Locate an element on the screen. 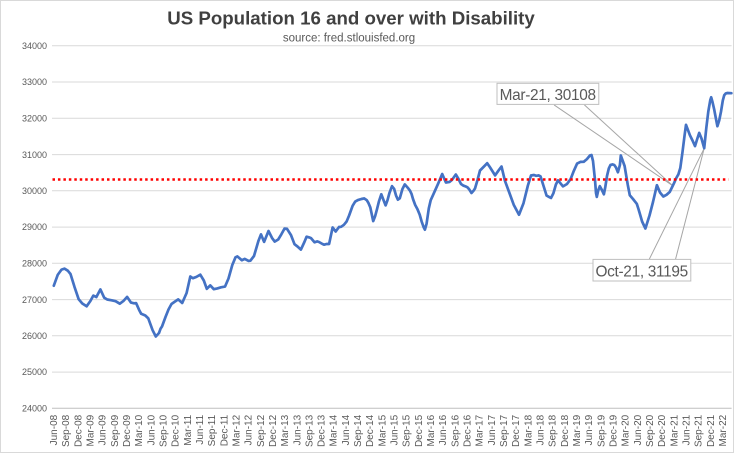 The image size is (734, 453). svg-text: Dec-21 is located at coordinates (711, 430).